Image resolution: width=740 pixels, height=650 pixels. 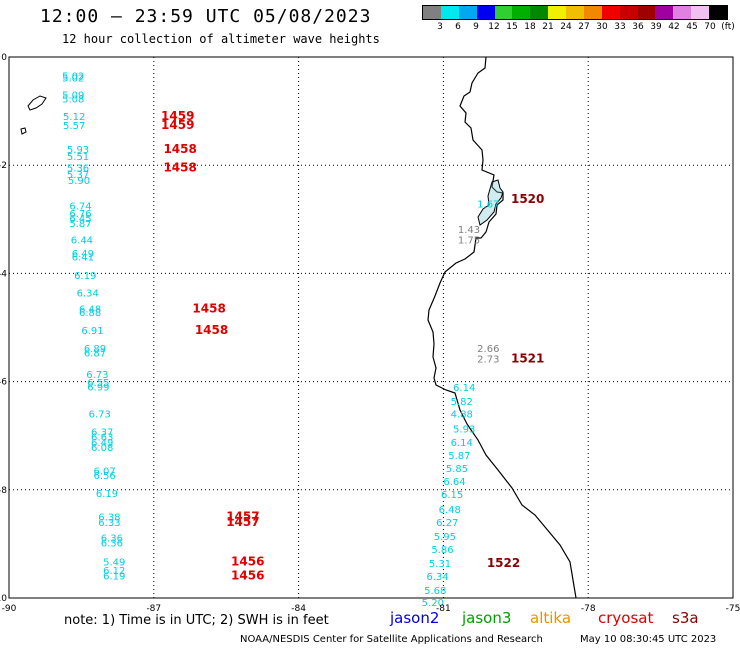 I want to click on wave-height-value: 5.85, so click(x=457, y=469).